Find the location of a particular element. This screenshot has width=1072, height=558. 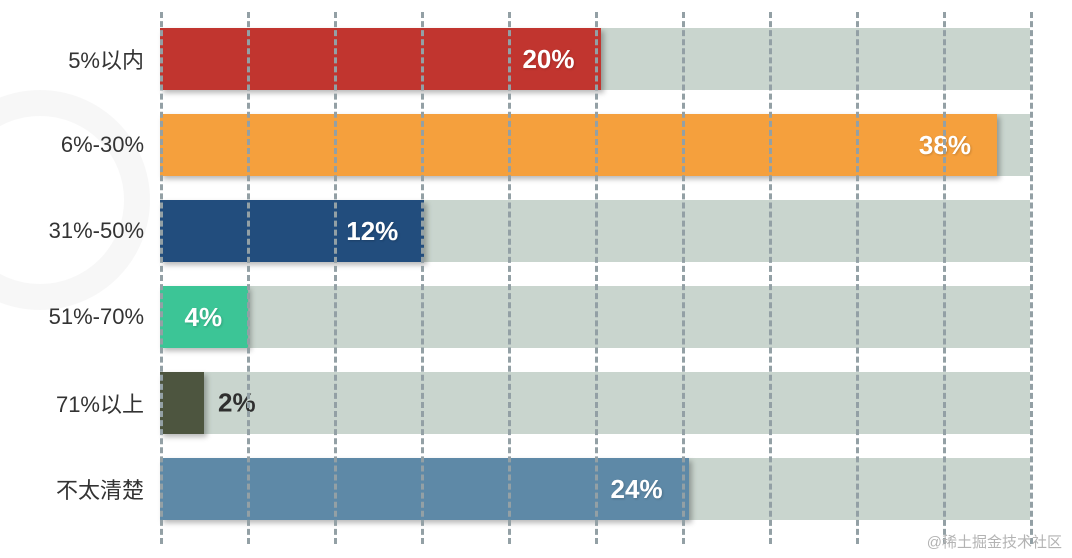

watermark: @稀土掘金技术社区 is located at coordinates (994, 542).